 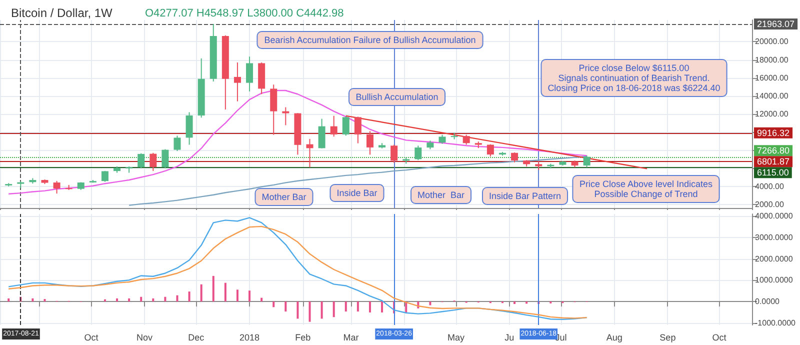 I want to click on x-tick-label: Dec, so click(x=196, y=337).